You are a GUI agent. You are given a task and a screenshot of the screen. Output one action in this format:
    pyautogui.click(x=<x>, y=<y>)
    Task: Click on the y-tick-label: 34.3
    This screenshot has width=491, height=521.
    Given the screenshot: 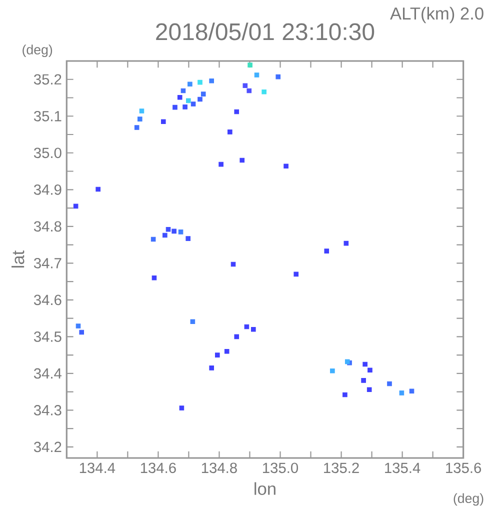 What is the action you would take?
    pyautogui.click(x=48, y=410)
    